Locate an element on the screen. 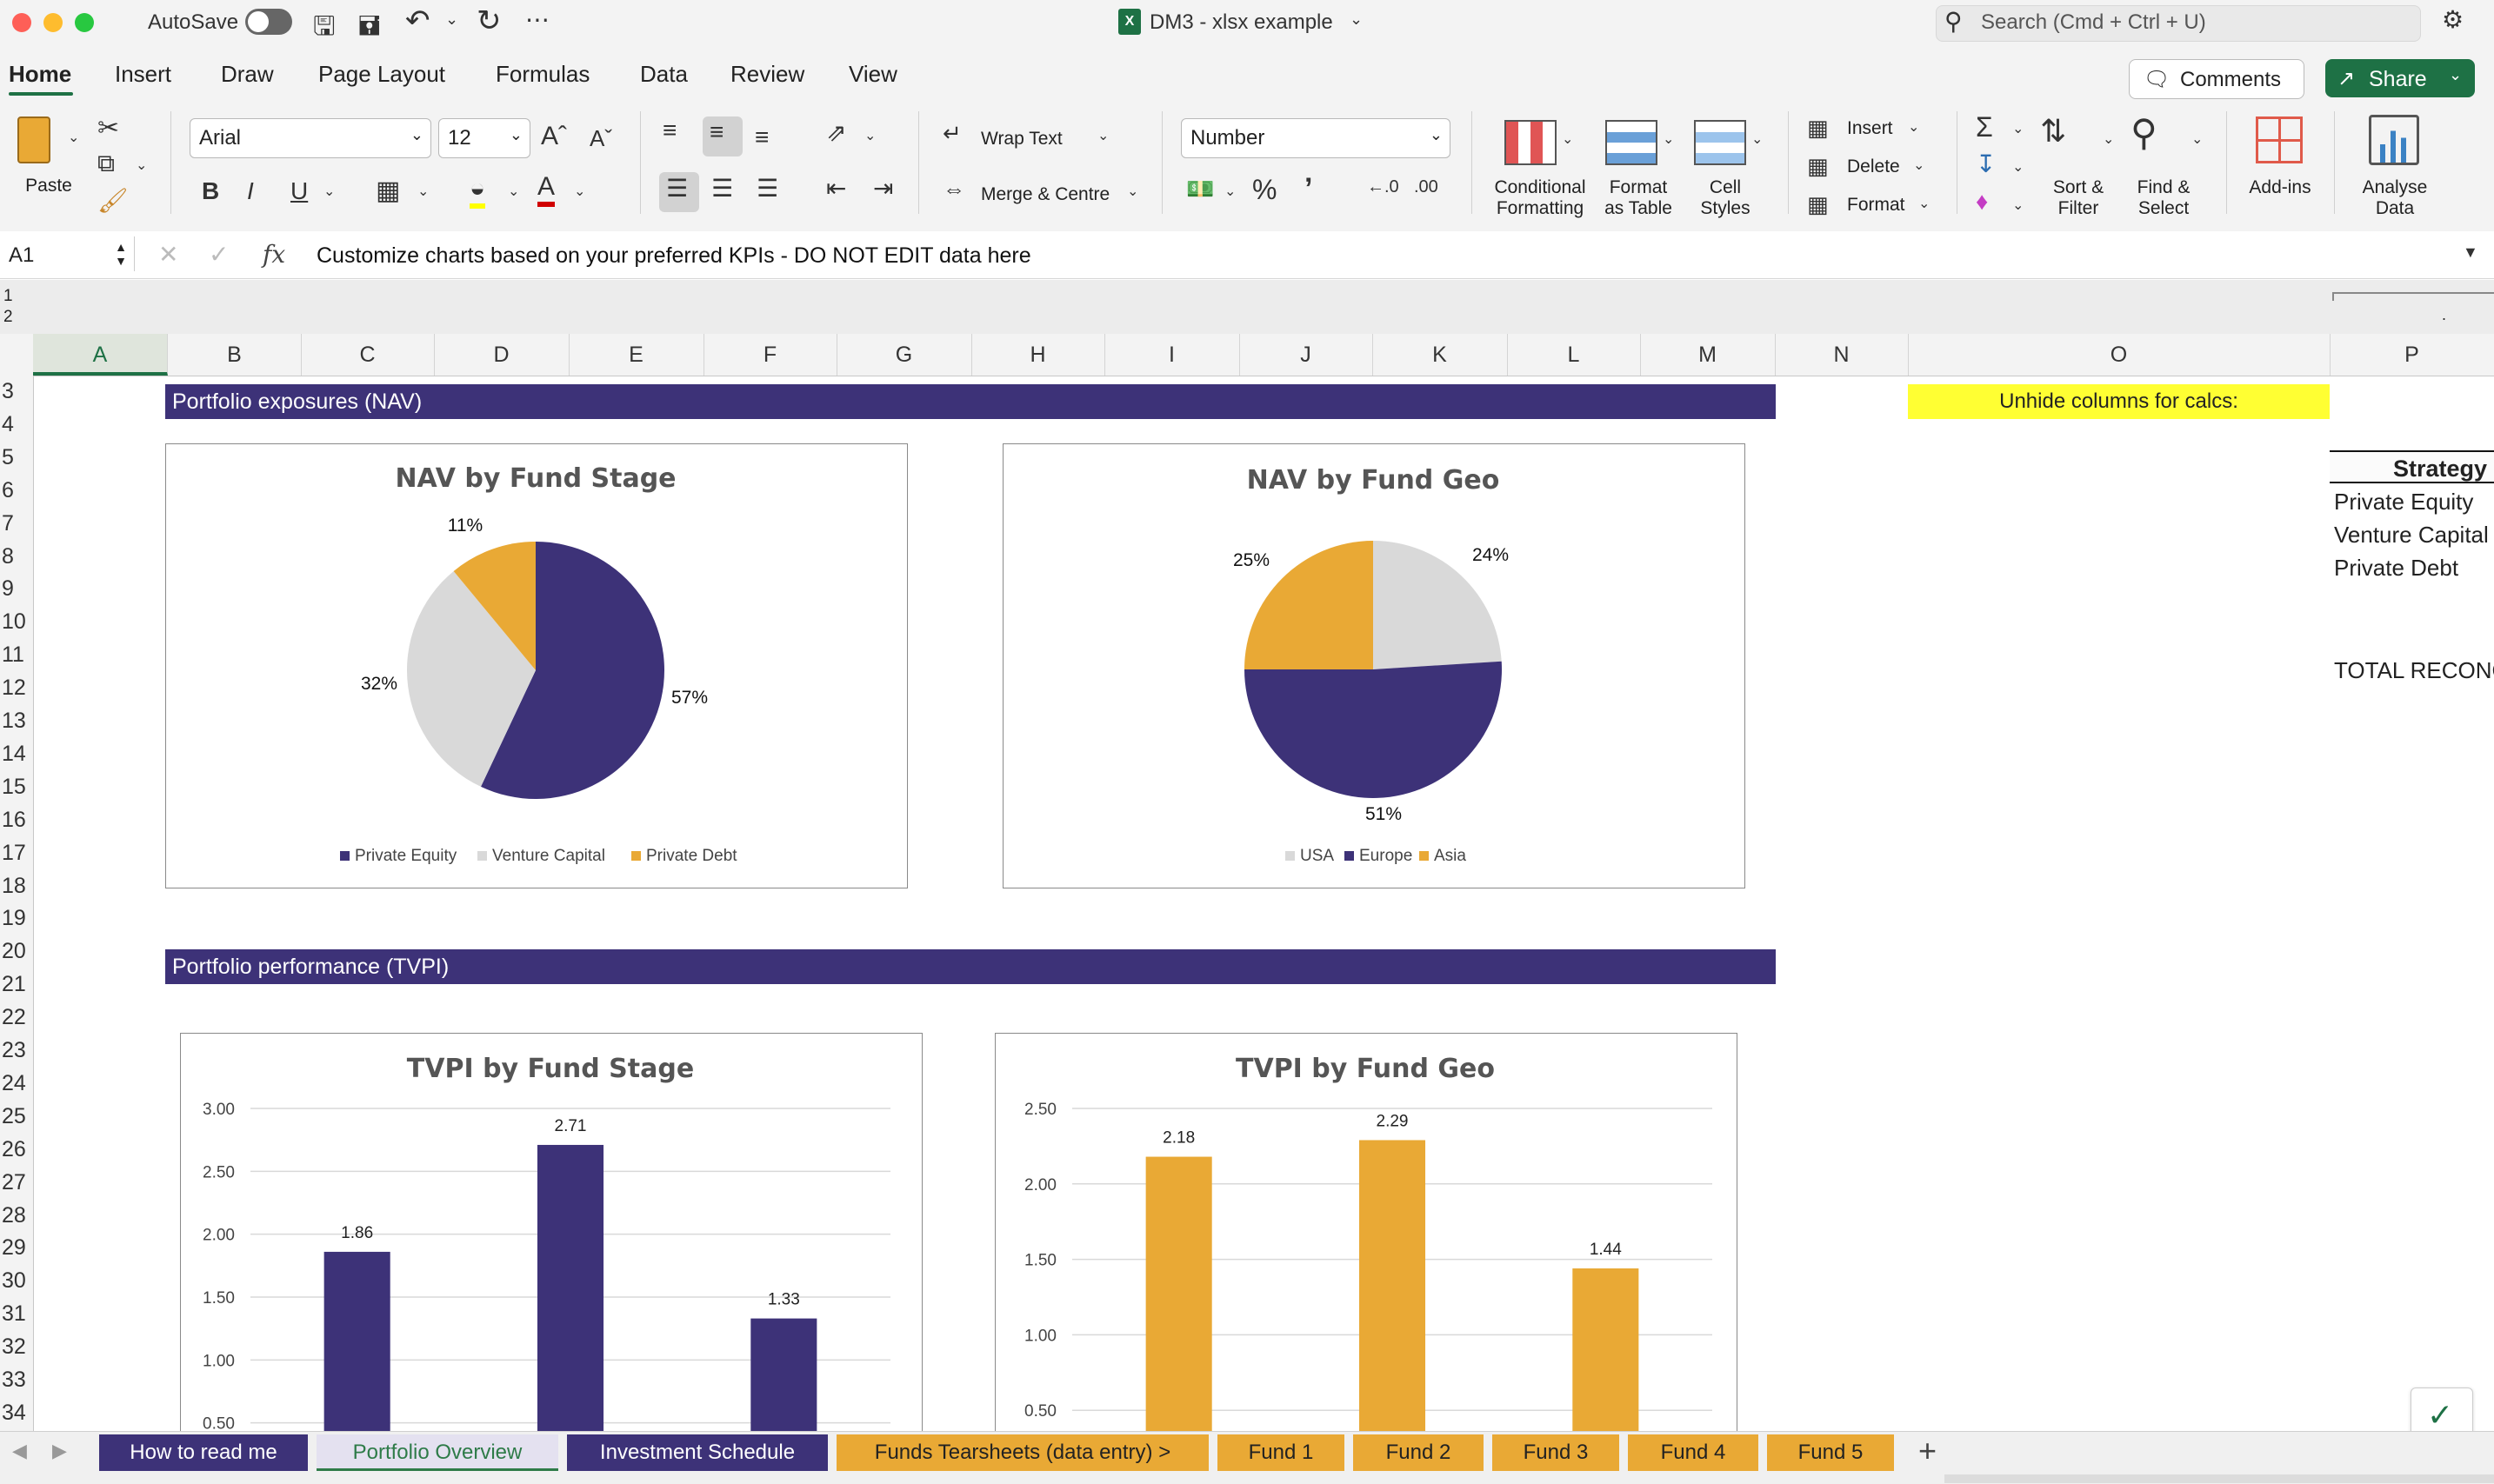  chart-nav-by-fund-geo: NAV by Fund Geo 24% 51% 25% USA Europe Asia is located at coordinates (1374, 665).